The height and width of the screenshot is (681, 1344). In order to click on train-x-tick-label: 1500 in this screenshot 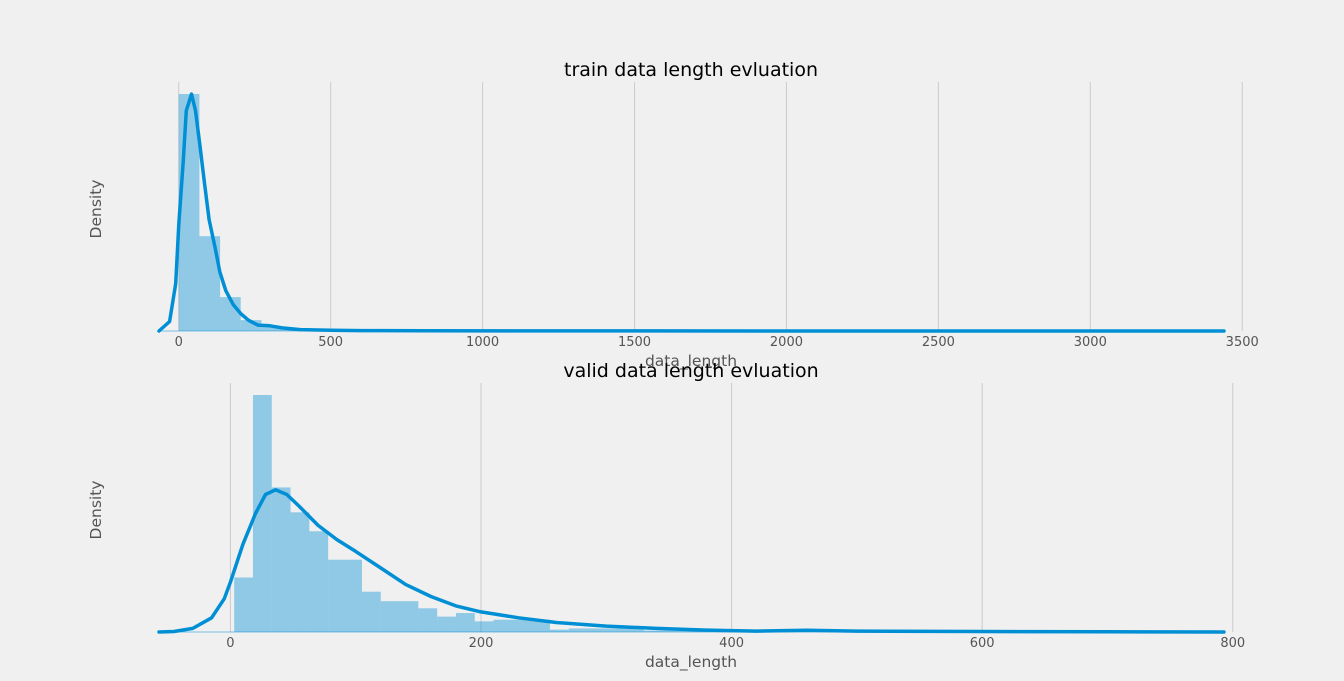, I will do `click(634, 342)`.